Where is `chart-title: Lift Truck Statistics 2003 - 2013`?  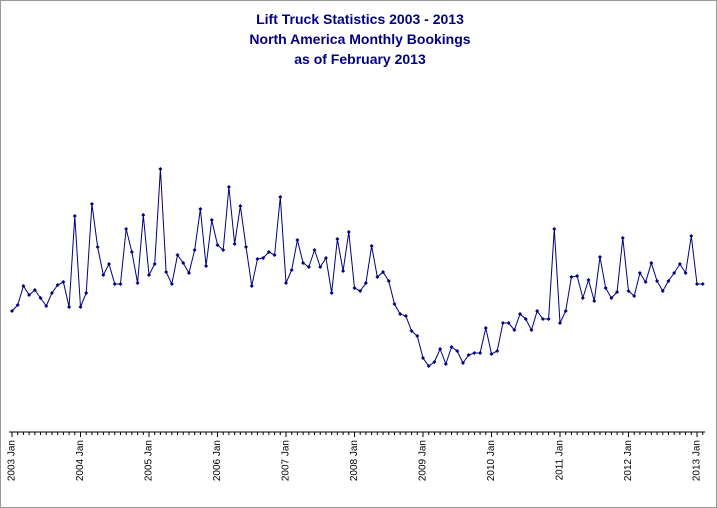
chart-title: Lift Truck Statistics 2003 - 2013 is located at coordinates (360, 19).